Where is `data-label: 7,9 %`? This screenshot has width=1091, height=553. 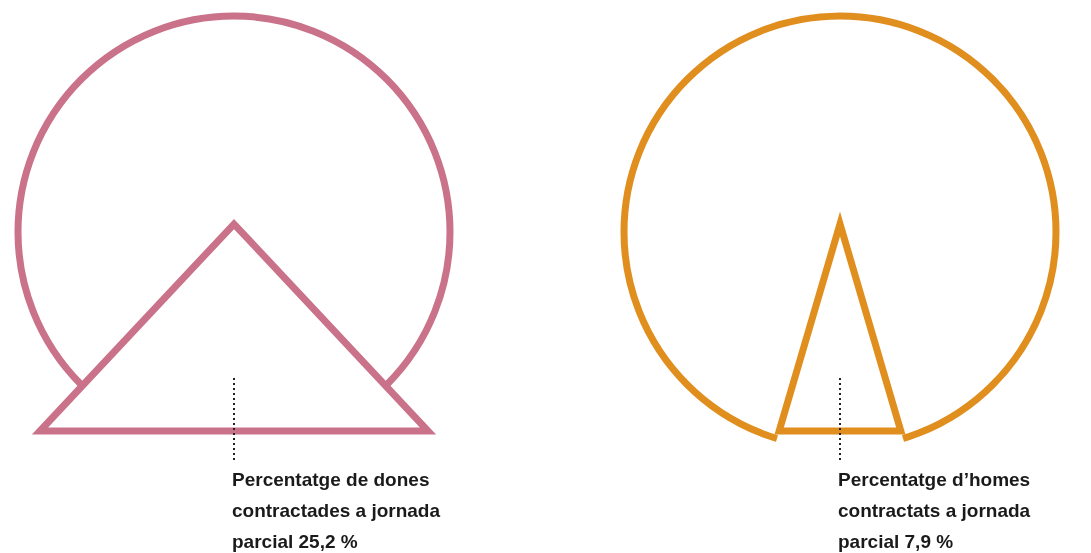 data-label: 7,9 % is located at coordinates (929, 541).